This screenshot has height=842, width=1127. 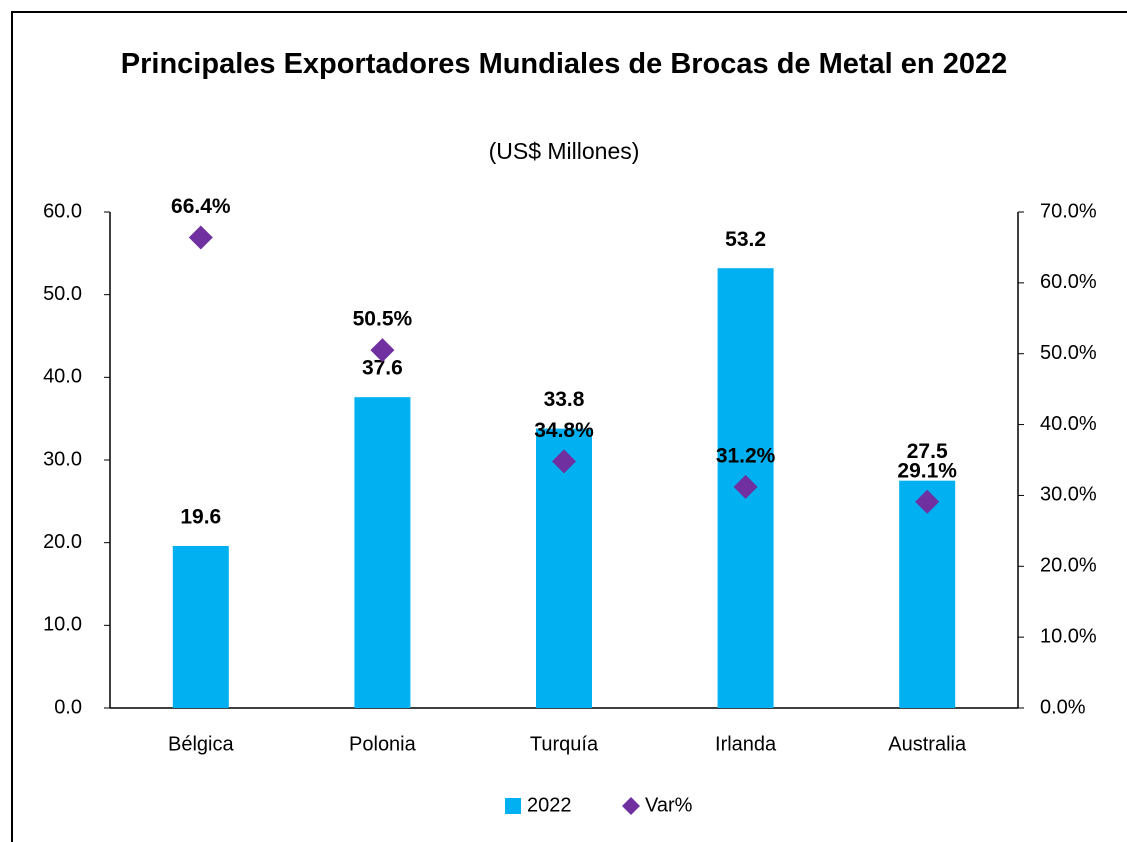 I want to click on y2-tick-label: 10.0%, so click(x=1068, y=636).